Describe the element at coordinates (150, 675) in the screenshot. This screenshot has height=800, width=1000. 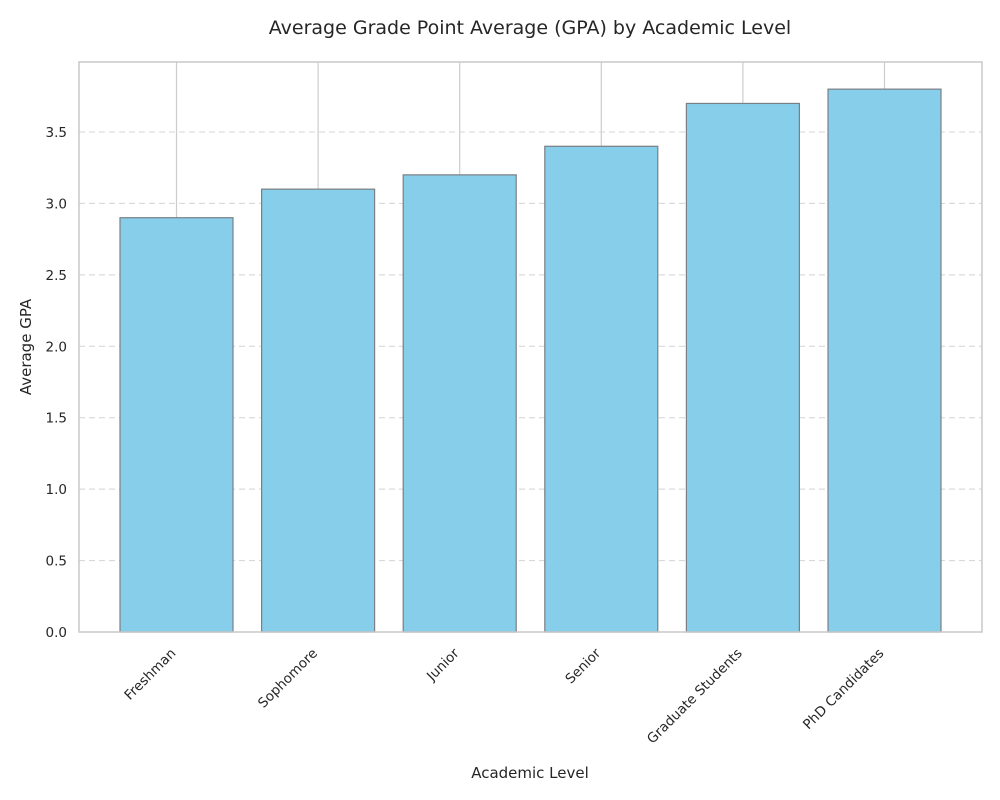
I see `x-tick-label: Freshman` at that location.